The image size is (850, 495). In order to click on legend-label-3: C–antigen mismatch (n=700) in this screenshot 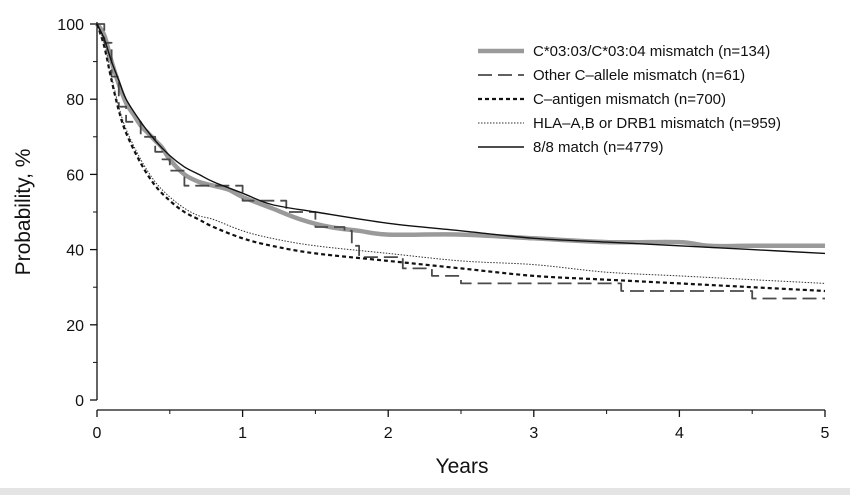, I will do `click(629, 99)`.